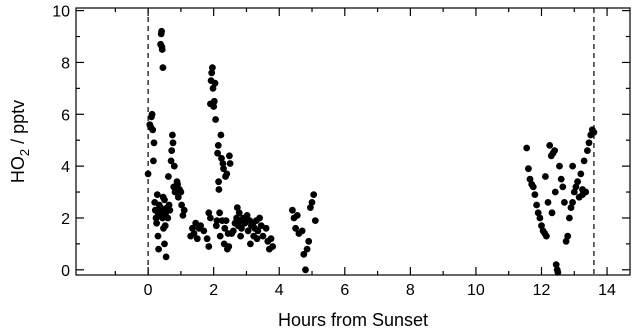  I want to click on y-tick-label: 8, so click(65, 63).